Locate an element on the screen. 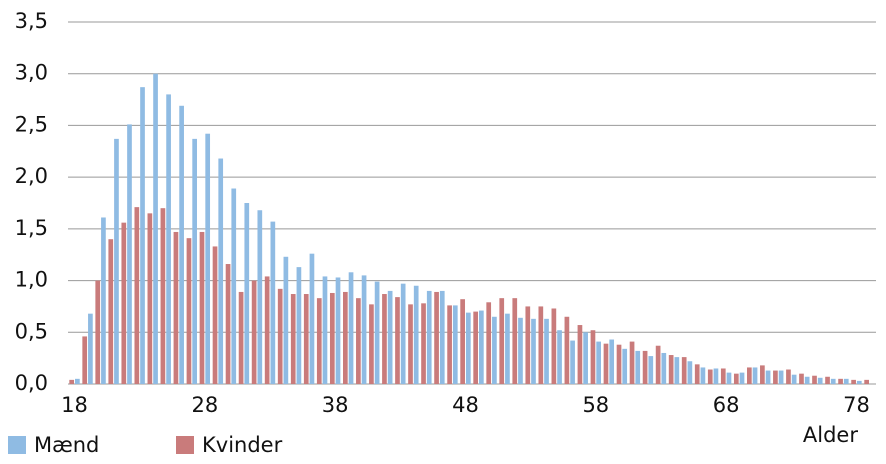 The width and height of the screenshot is (886, 464). x-tick-label: 78 is located at coordinates (856, 405).